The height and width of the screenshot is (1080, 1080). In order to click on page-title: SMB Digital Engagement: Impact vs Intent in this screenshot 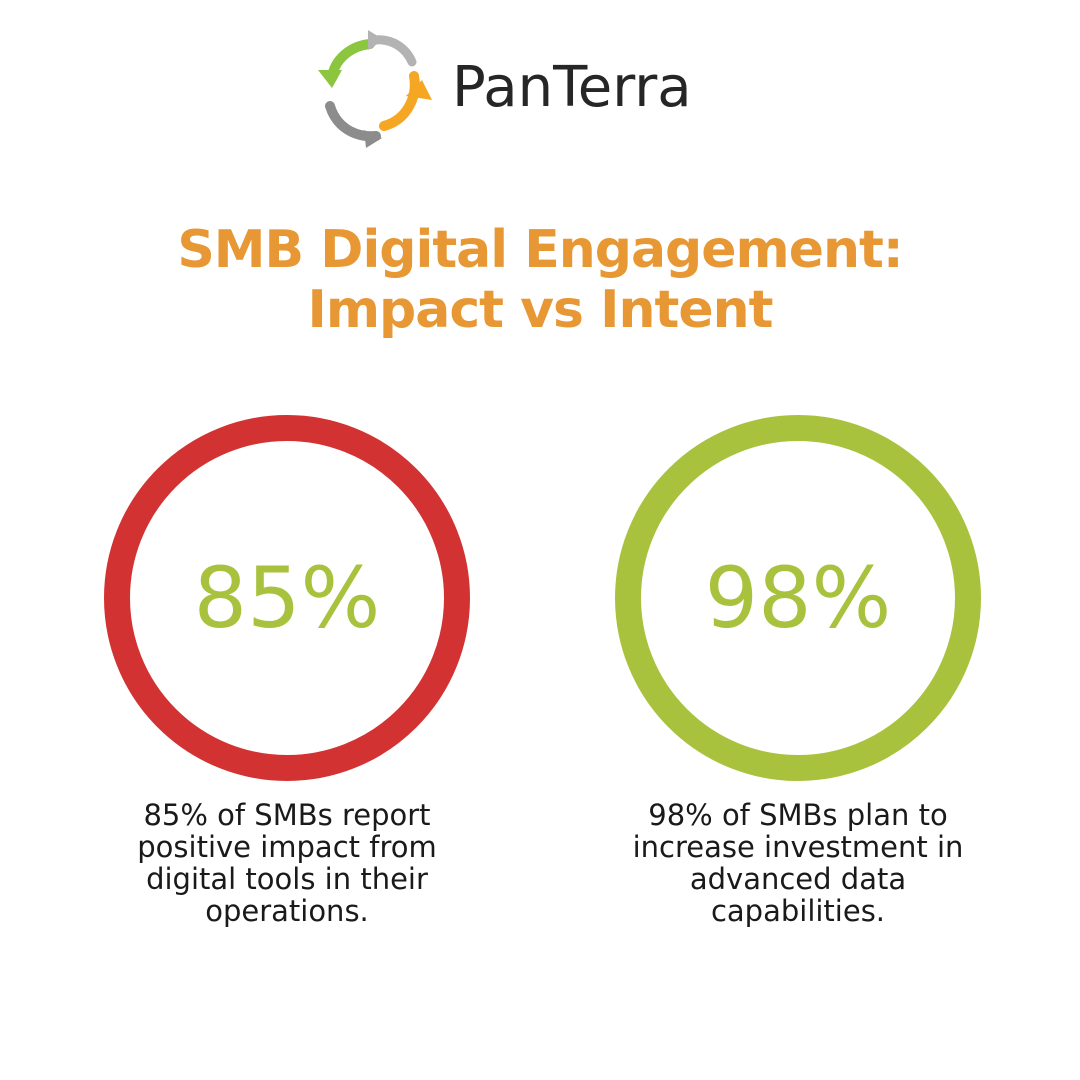, I will do `click(540, 280)`.